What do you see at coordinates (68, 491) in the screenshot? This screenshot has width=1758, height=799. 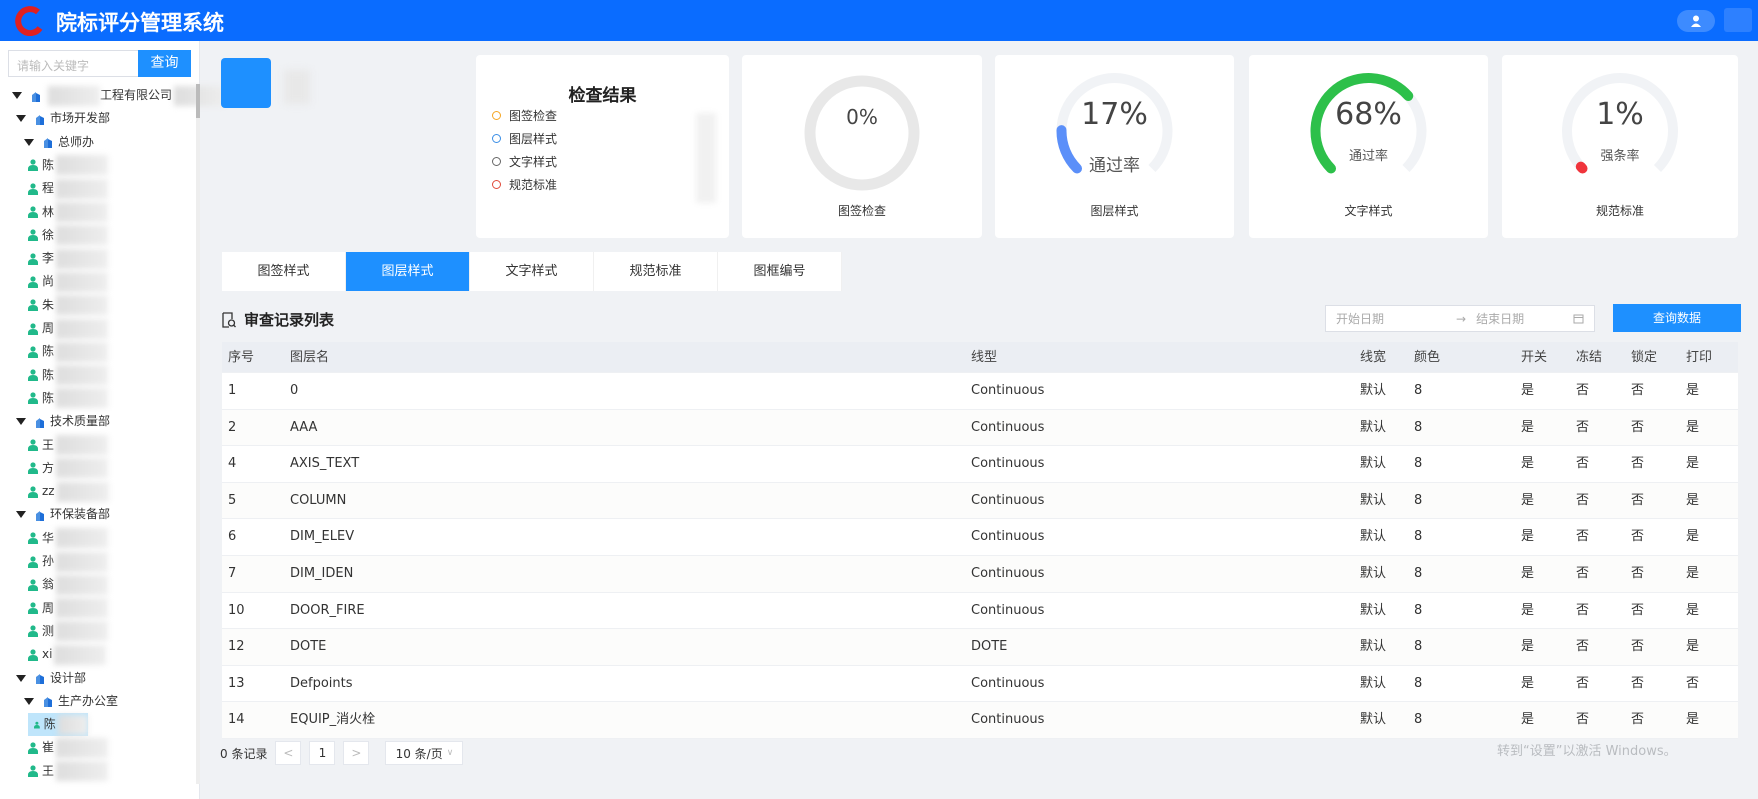 I see `tree-node-person: zz` at bounding box center [68, 491].